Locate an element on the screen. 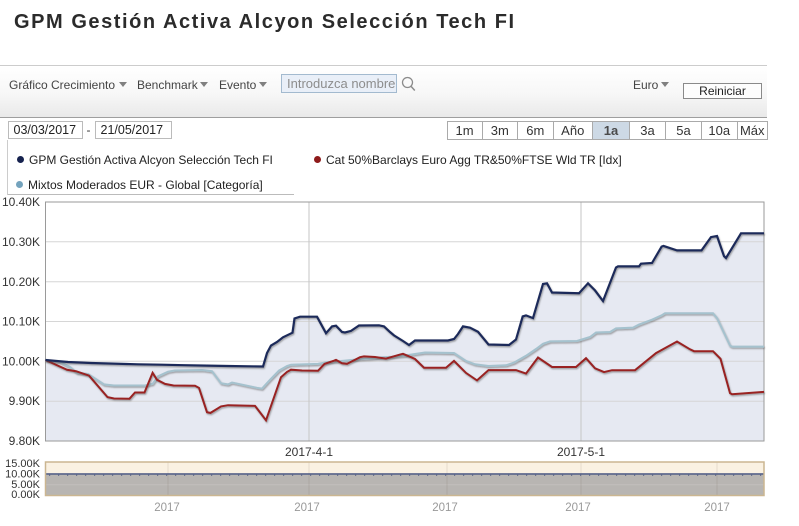 The image size is (799, 526). svg-text: 10.20K is located at coordinates (21, 282).